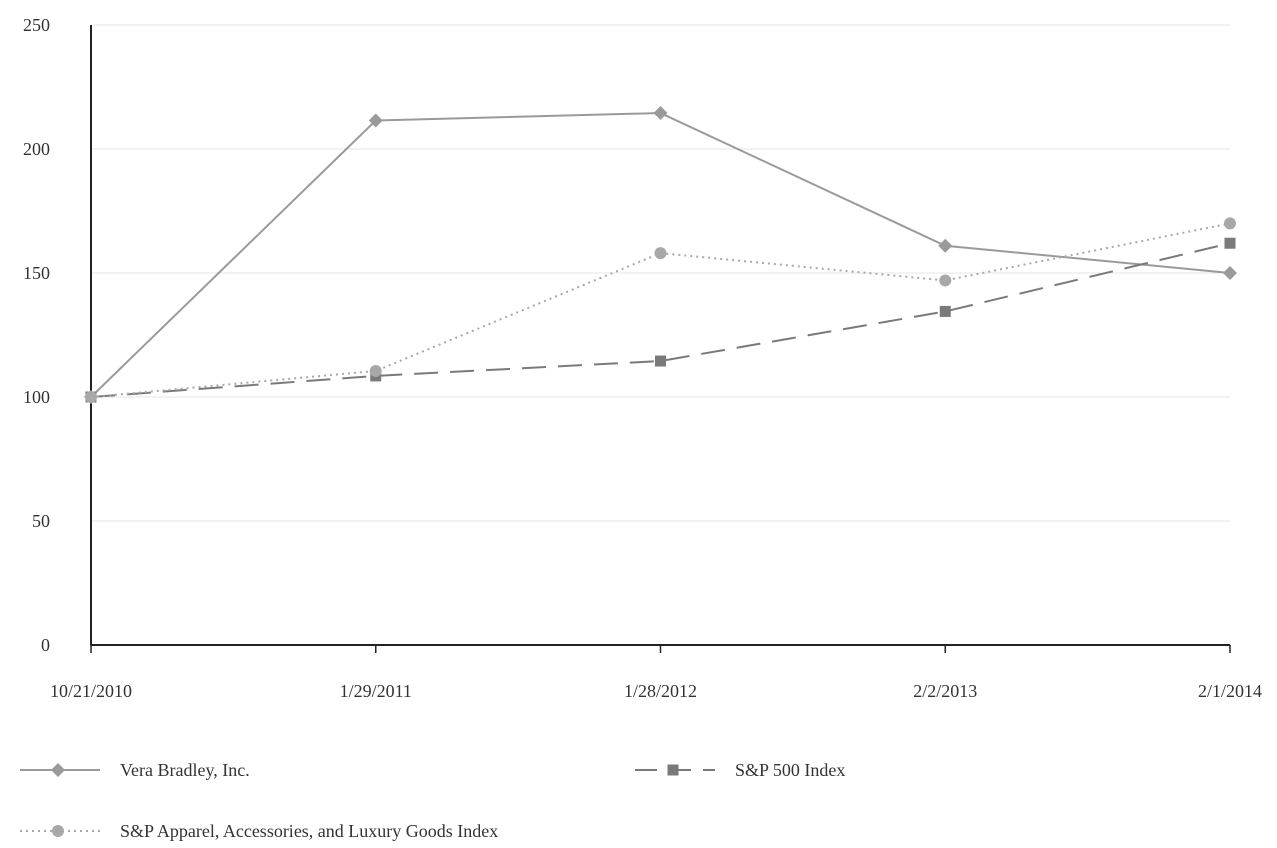 Image resolution: width=1277 pixels, height=848 pixels. What do you see at coordinates (36, 25) in the screenshot?
I see `y-tick-label: 250` at bounding box center [36, 25].